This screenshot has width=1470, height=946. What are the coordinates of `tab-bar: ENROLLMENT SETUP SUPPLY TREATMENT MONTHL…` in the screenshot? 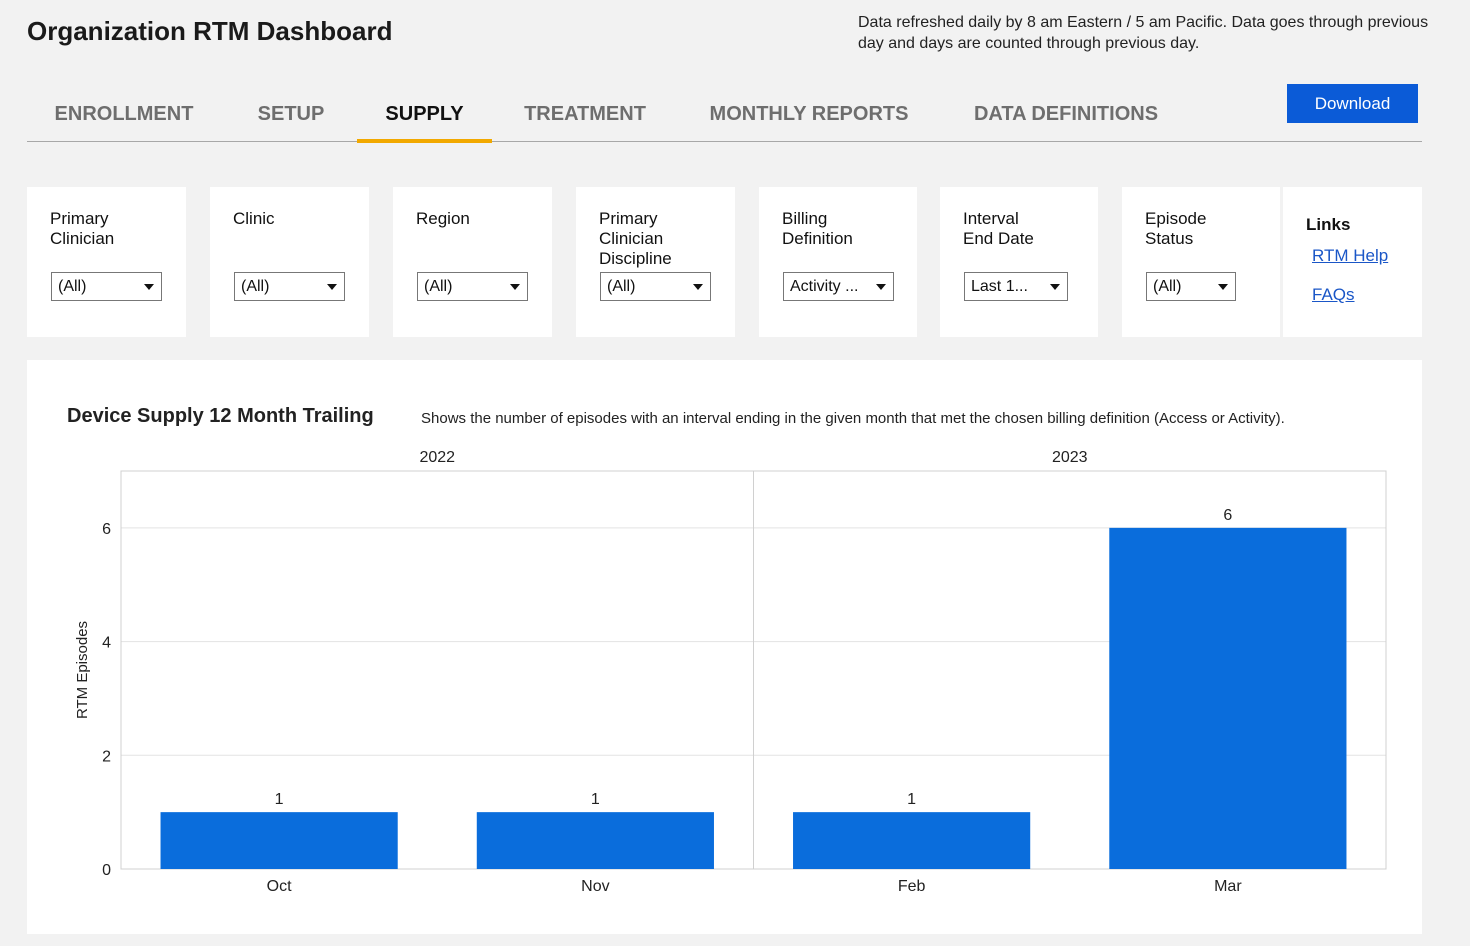 It's located at (724, 115).